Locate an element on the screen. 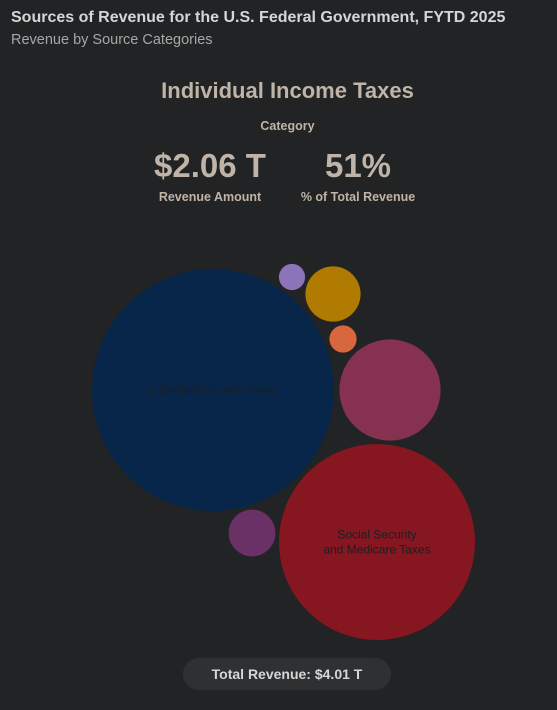  bubble-label-social: and Medicare Taxes is located at coordinates (376, 550).